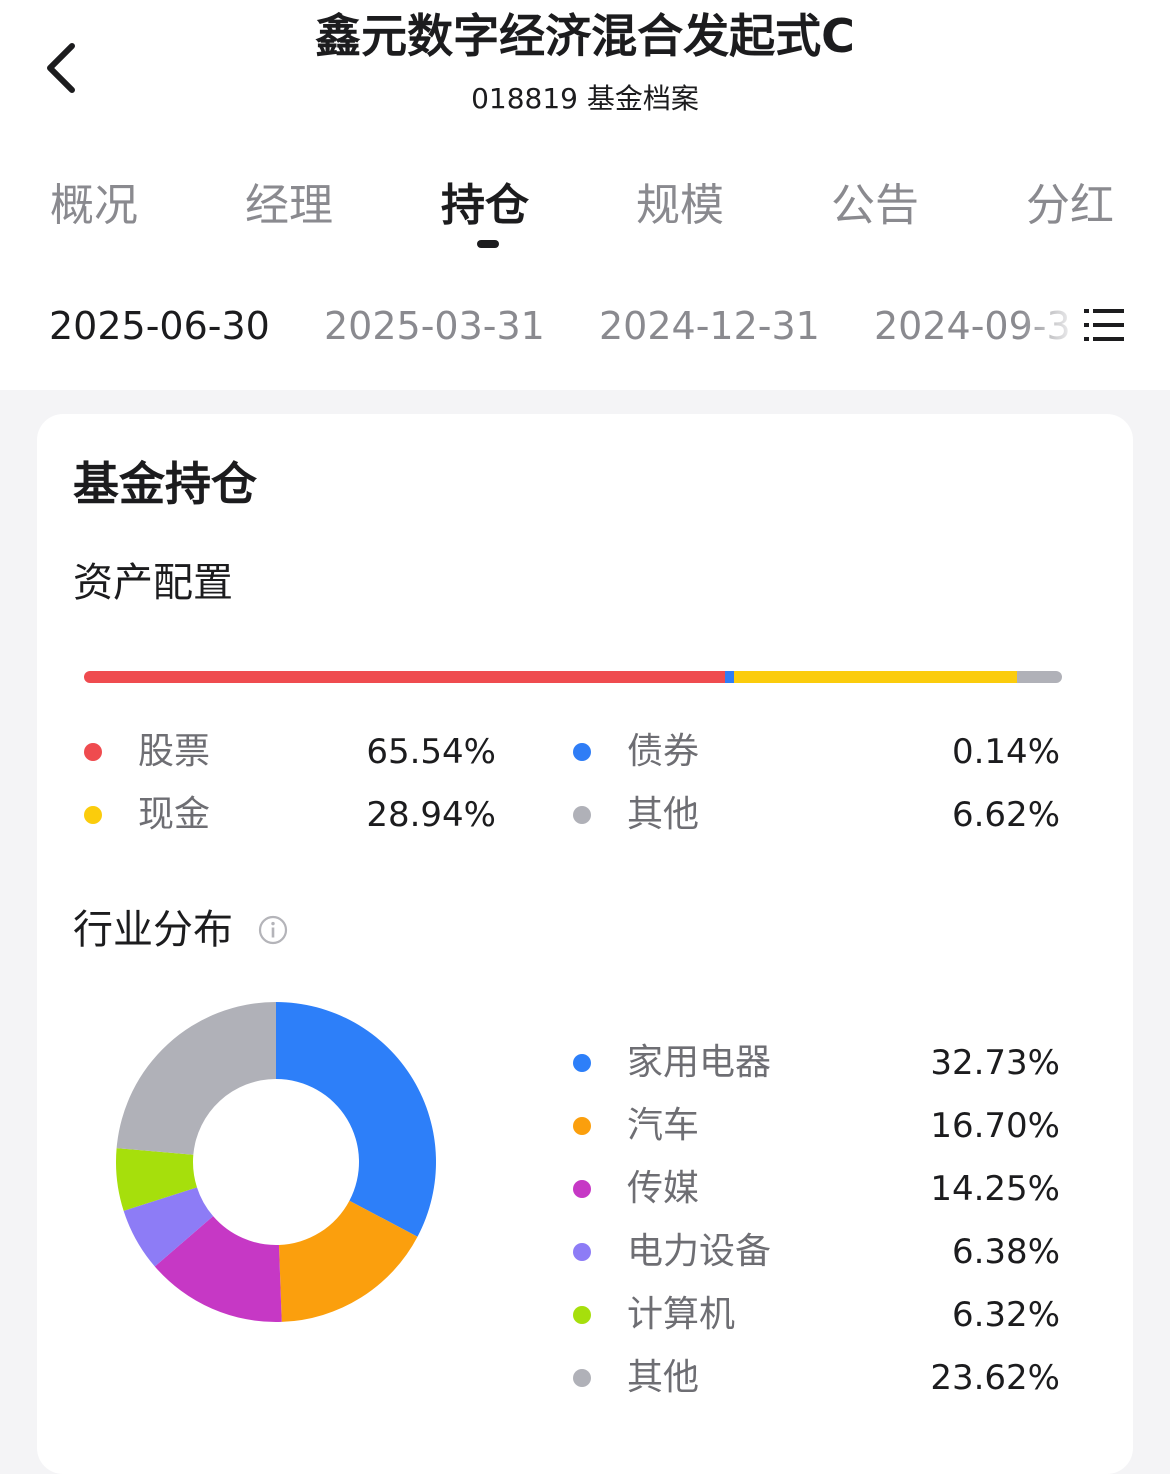  What do you see at coordinates (174, 751) in the screenshot?
I see `legend-label: 股票` at bounding box center [174, 751].